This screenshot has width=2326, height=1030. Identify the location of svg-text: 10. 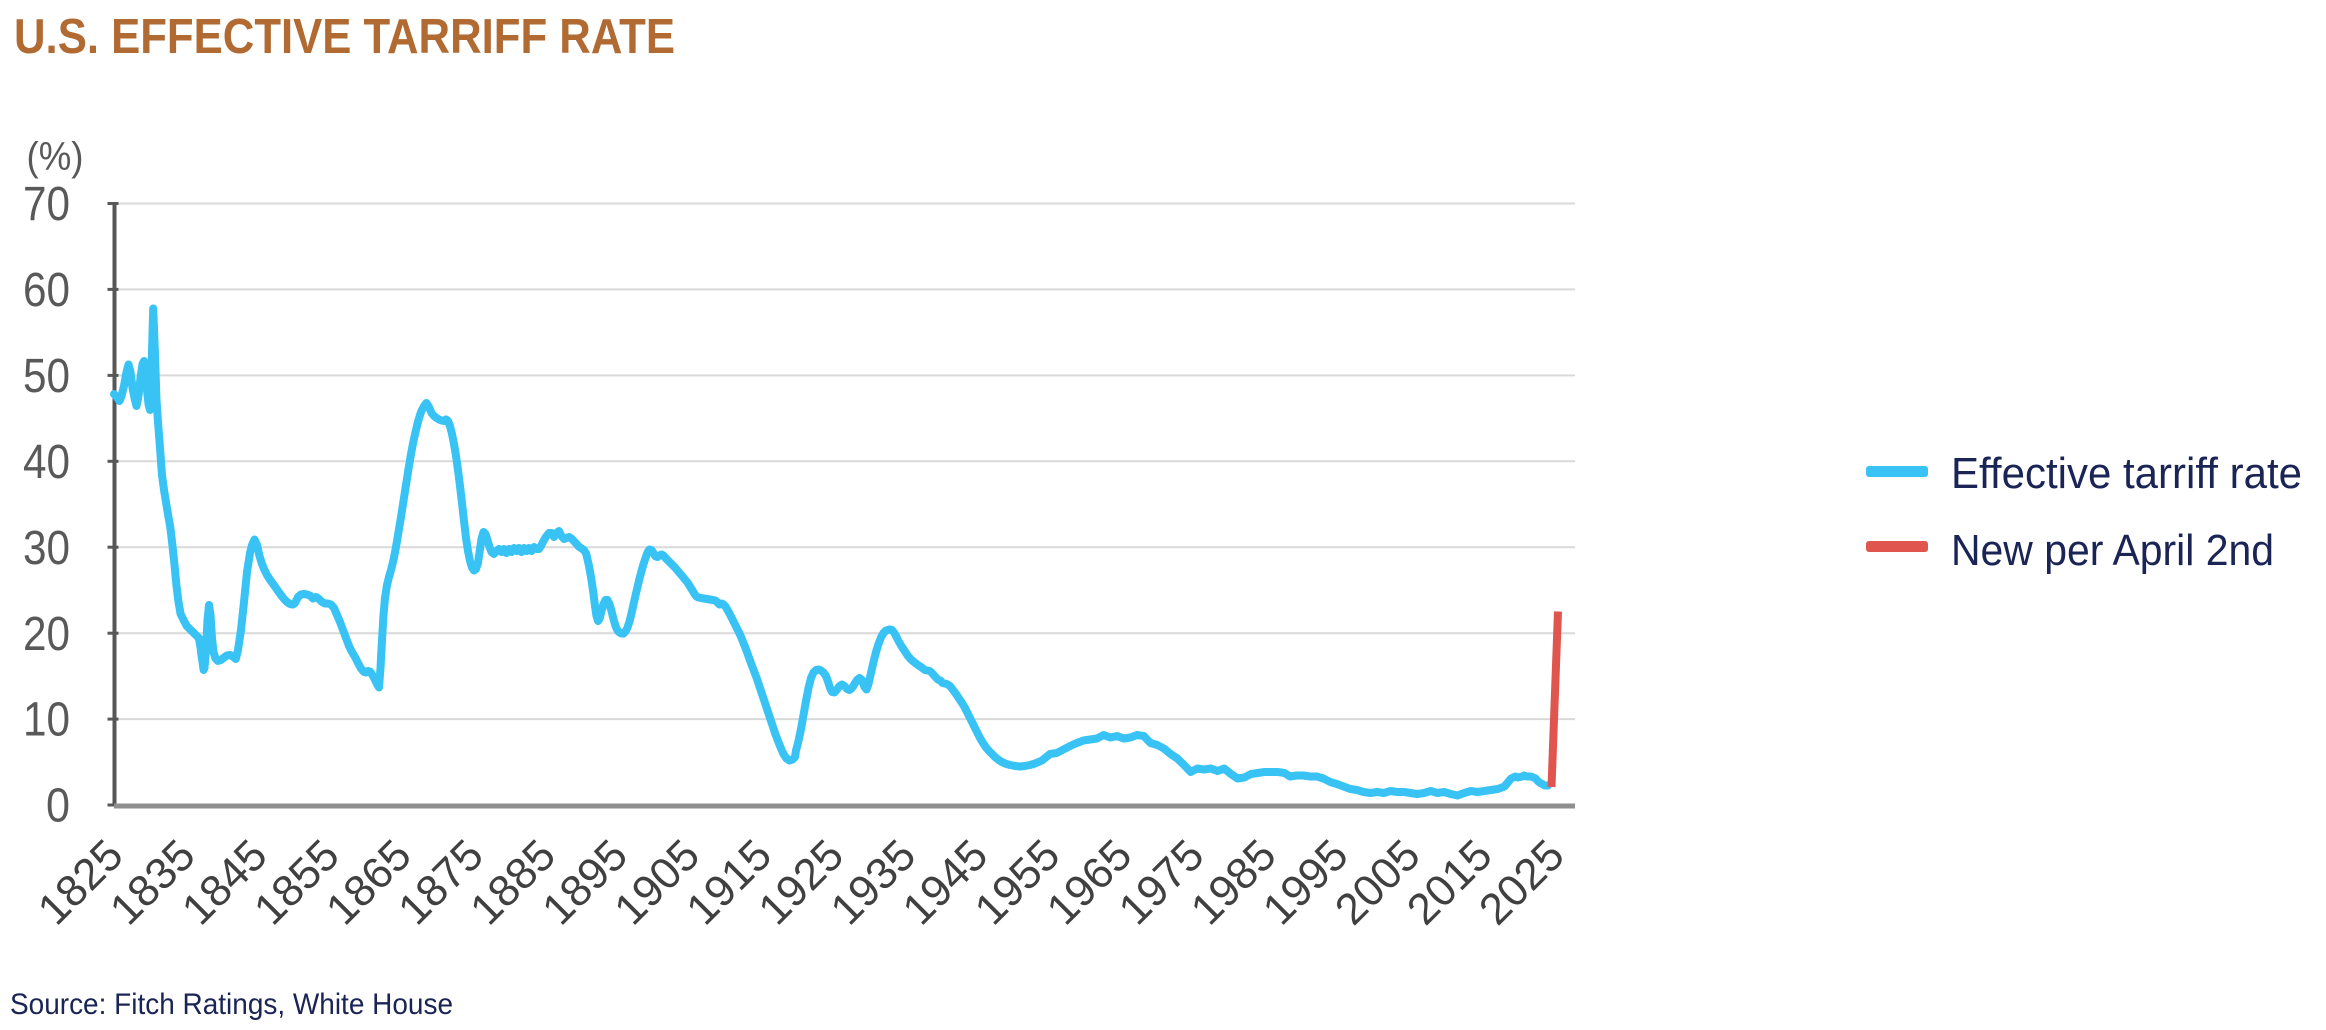
(46, 720).